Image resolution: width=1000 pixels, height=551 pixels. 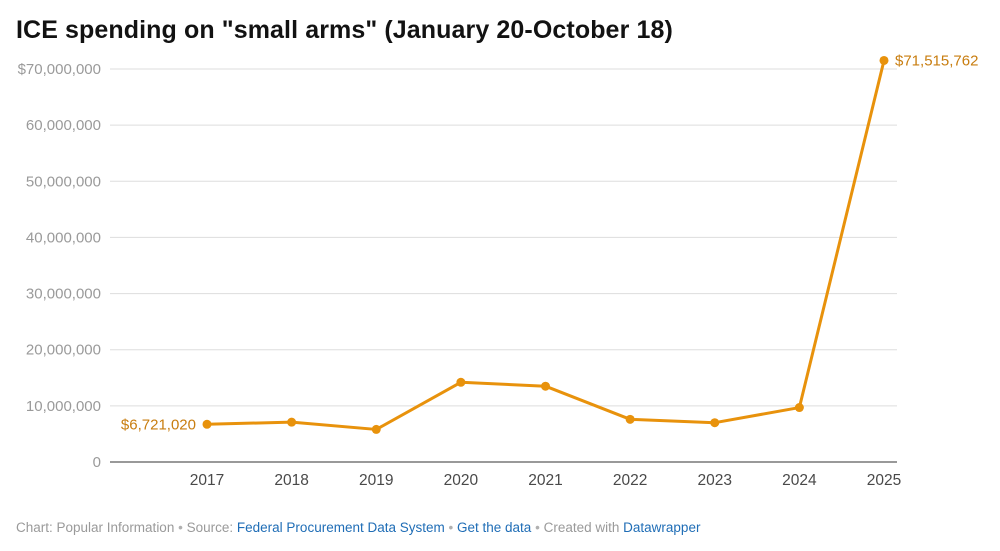 What do you see at coordinates (63, 125) in the screenshot?
I see `y-tick-label: 60,000,000` at bounding box center [63, 125].